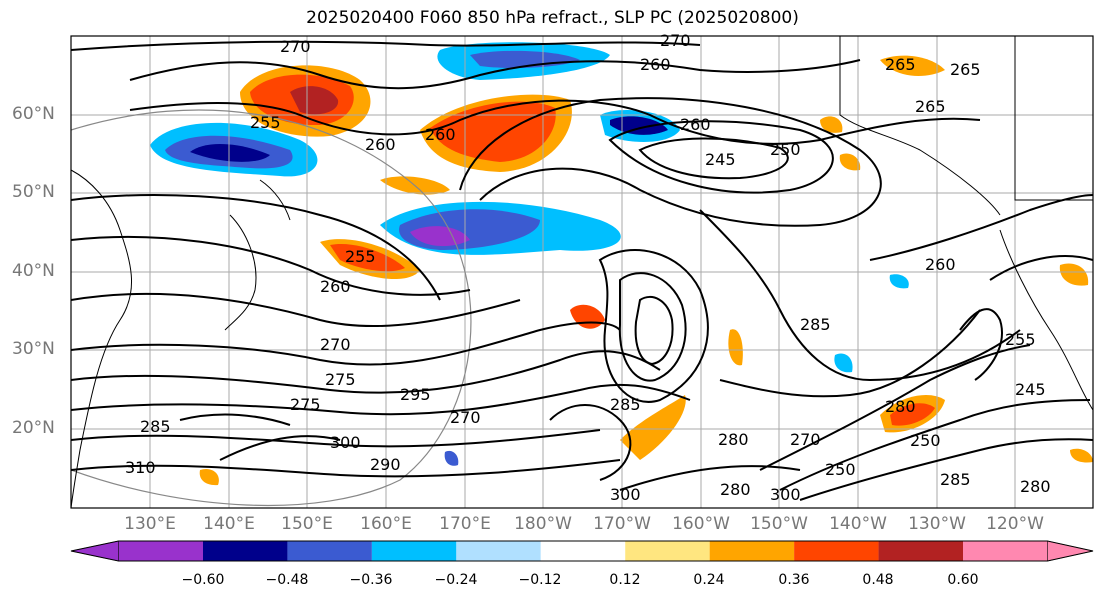 The image size is (1105, 601). Describe the element at coordinates (543, 524) in the screenshot. I see `lon-label-180w: 180°W` at that location.